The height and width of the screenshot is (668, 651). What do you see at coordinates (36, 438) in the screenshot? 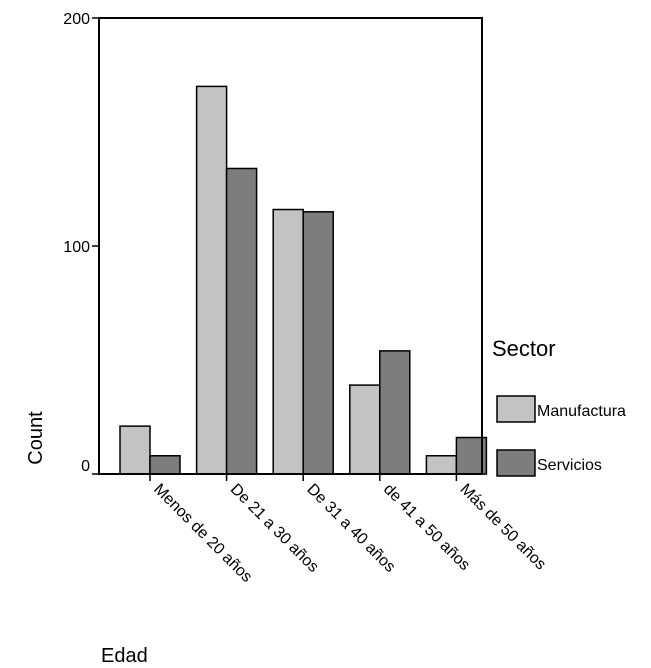
I see `y-axis-title: Count` at bounding box center [36, 438].